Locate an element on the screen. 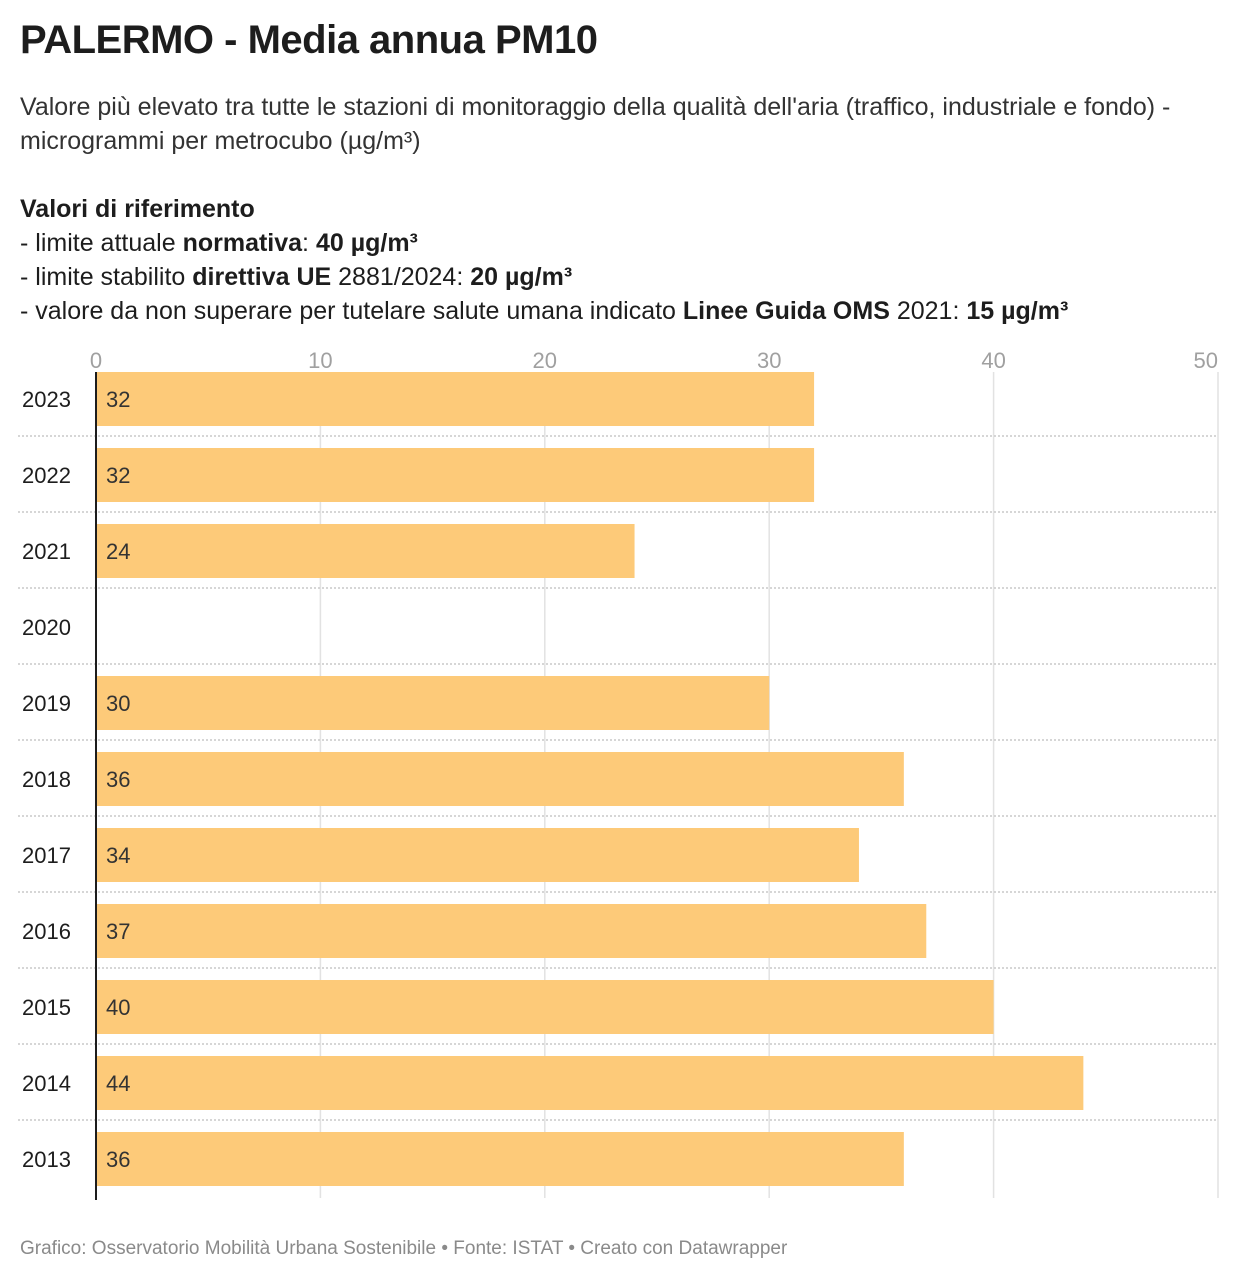 Image resolution: width=1240 pixels, height=1284 pixels. category-label: 2014 is located at coordinates (46, 1083).